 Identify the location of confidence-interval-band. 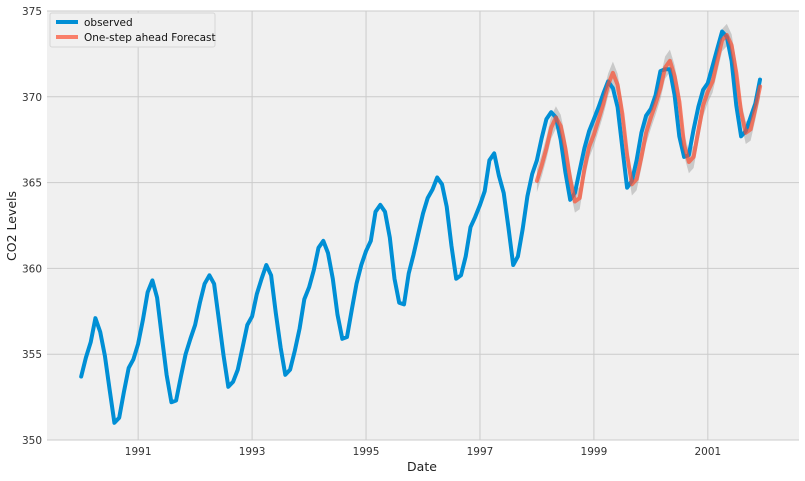
(648, 118).